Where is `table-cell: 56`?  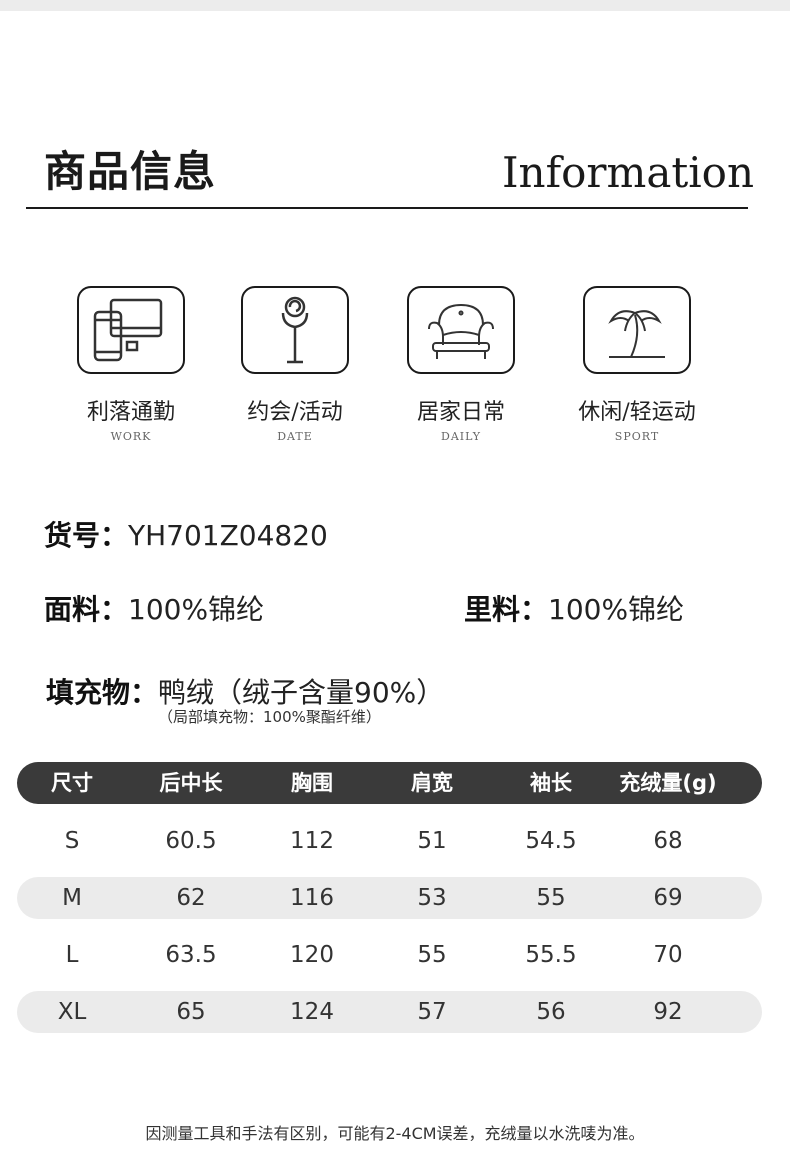 table-cell: 56 is located at coordinates (551, 1012).